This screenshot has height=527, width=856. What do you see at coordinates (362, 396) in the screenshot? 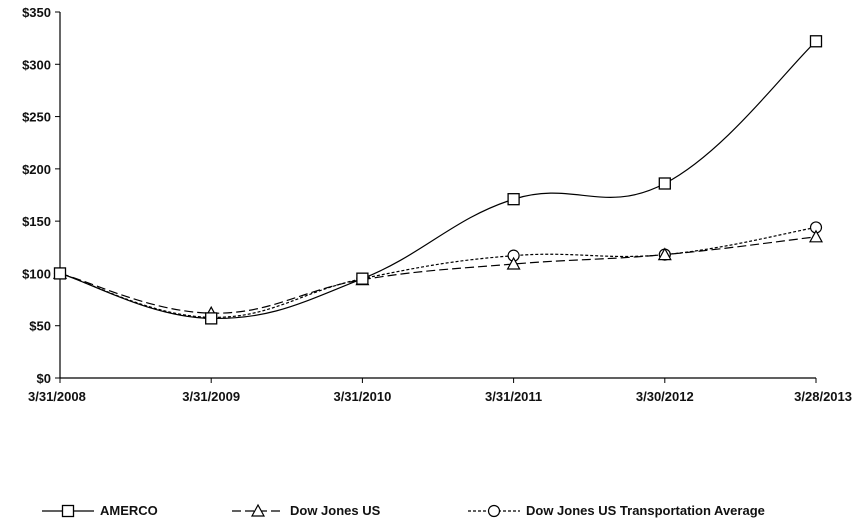
I see `x-axis-tick-label: 3/31/2010` at bounding box center [362, 396].